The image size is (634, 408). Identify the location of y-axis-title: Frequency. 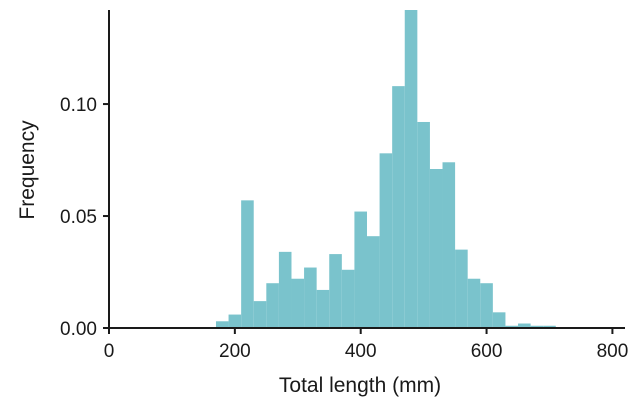
(27, 170).